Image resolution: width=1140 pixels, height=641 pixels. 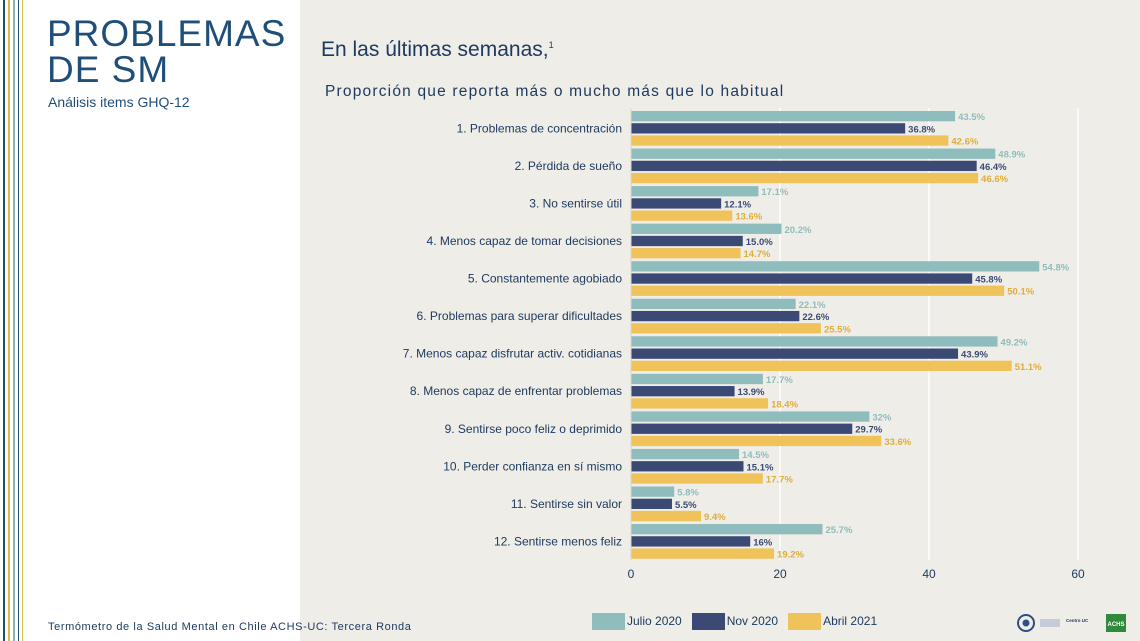 I want to click on category-label-10: 10. Perder confianza en sí mismo, so click(x=532, y=466).